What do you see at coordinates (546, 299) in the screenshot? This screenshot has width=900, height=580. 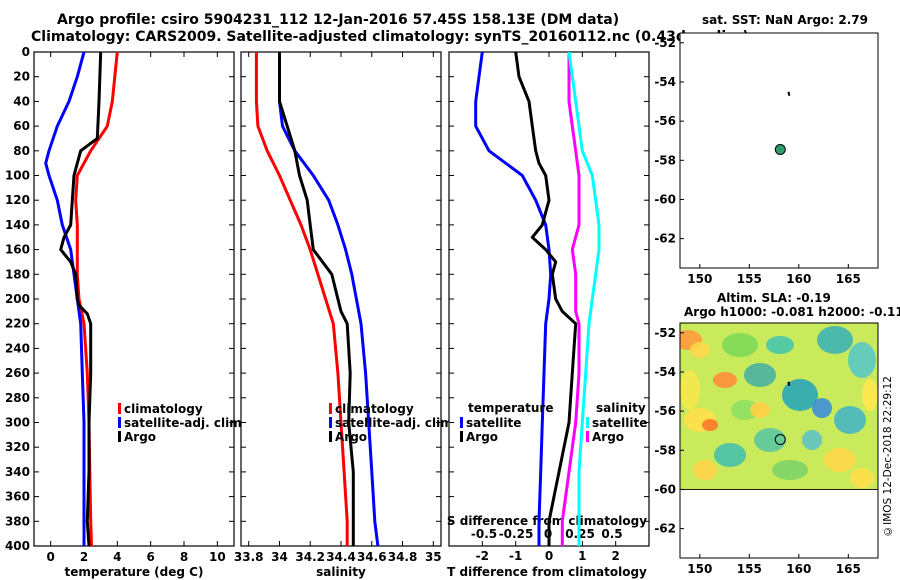 I see `series-line-t-argo` at bounding box center [546, 299].